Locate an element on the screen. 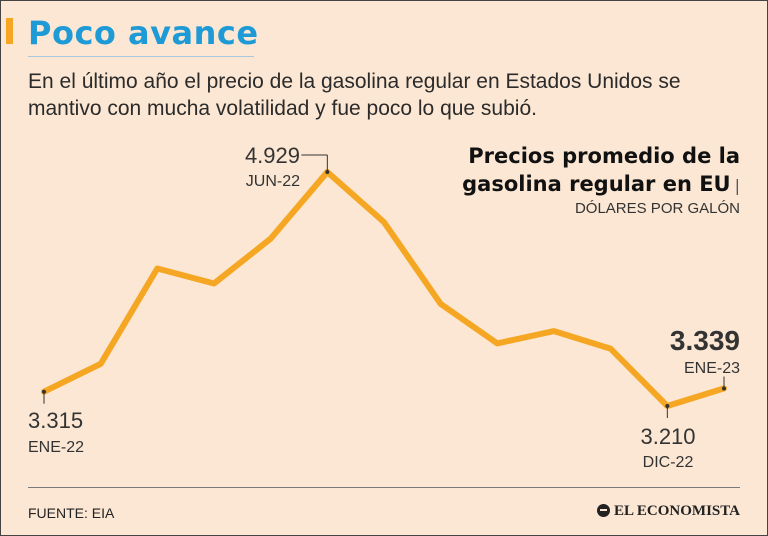  accent-bar is located at coordinates (9, 31).